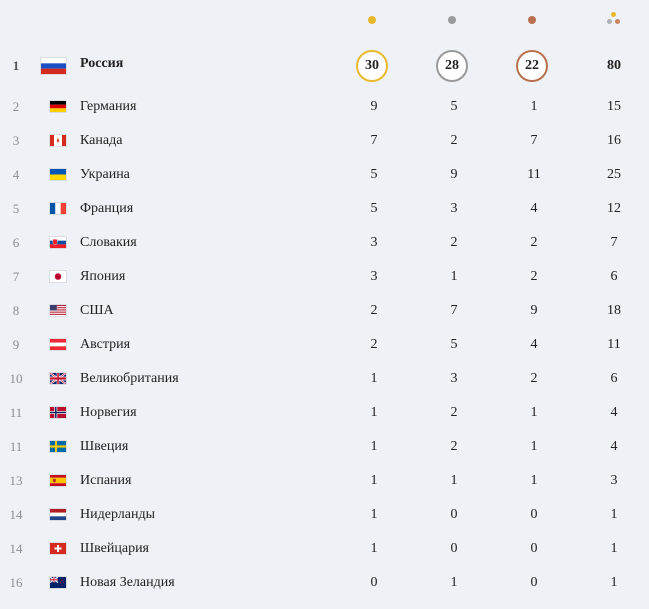 The height and width of the screenshot is (609, 649). Describe the element at coordinates (324, 107) in the screenshot. I see `table-row: 2 Германия 9 5 1 15` at that location.